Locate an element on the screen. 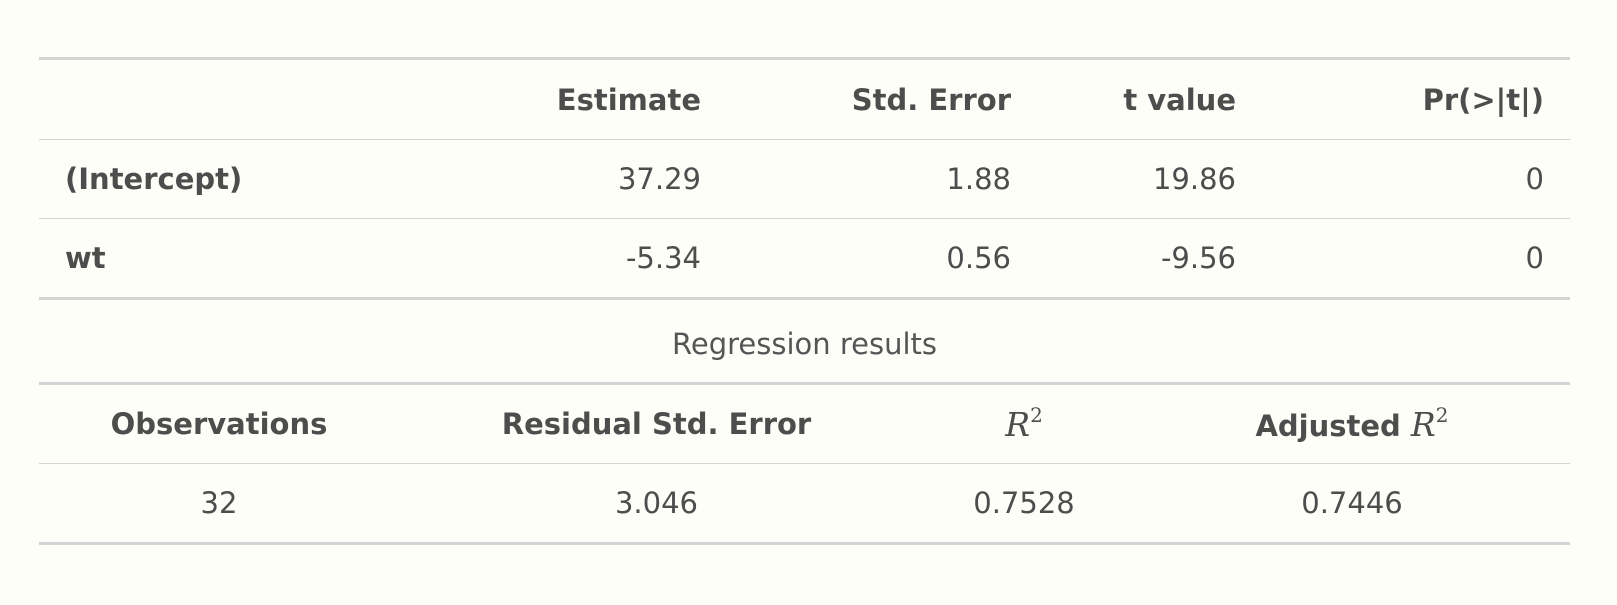 This screenshot has height=605, width=1617. r-squared-symbol: R2 is located at coordinates (1024, 423).